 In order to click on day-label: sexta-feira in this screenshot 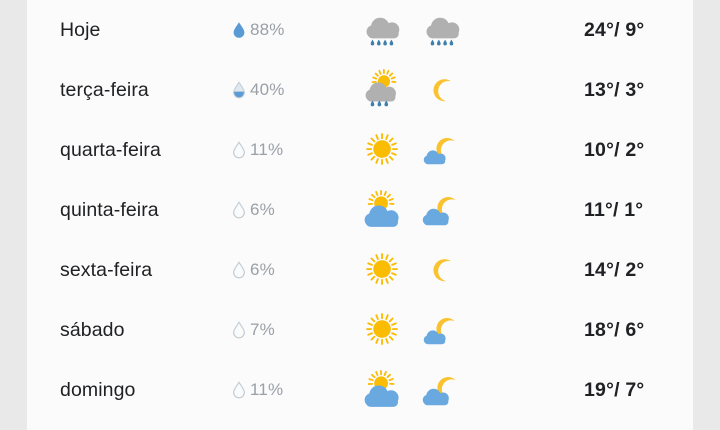, I will do `click(106, 269)`.